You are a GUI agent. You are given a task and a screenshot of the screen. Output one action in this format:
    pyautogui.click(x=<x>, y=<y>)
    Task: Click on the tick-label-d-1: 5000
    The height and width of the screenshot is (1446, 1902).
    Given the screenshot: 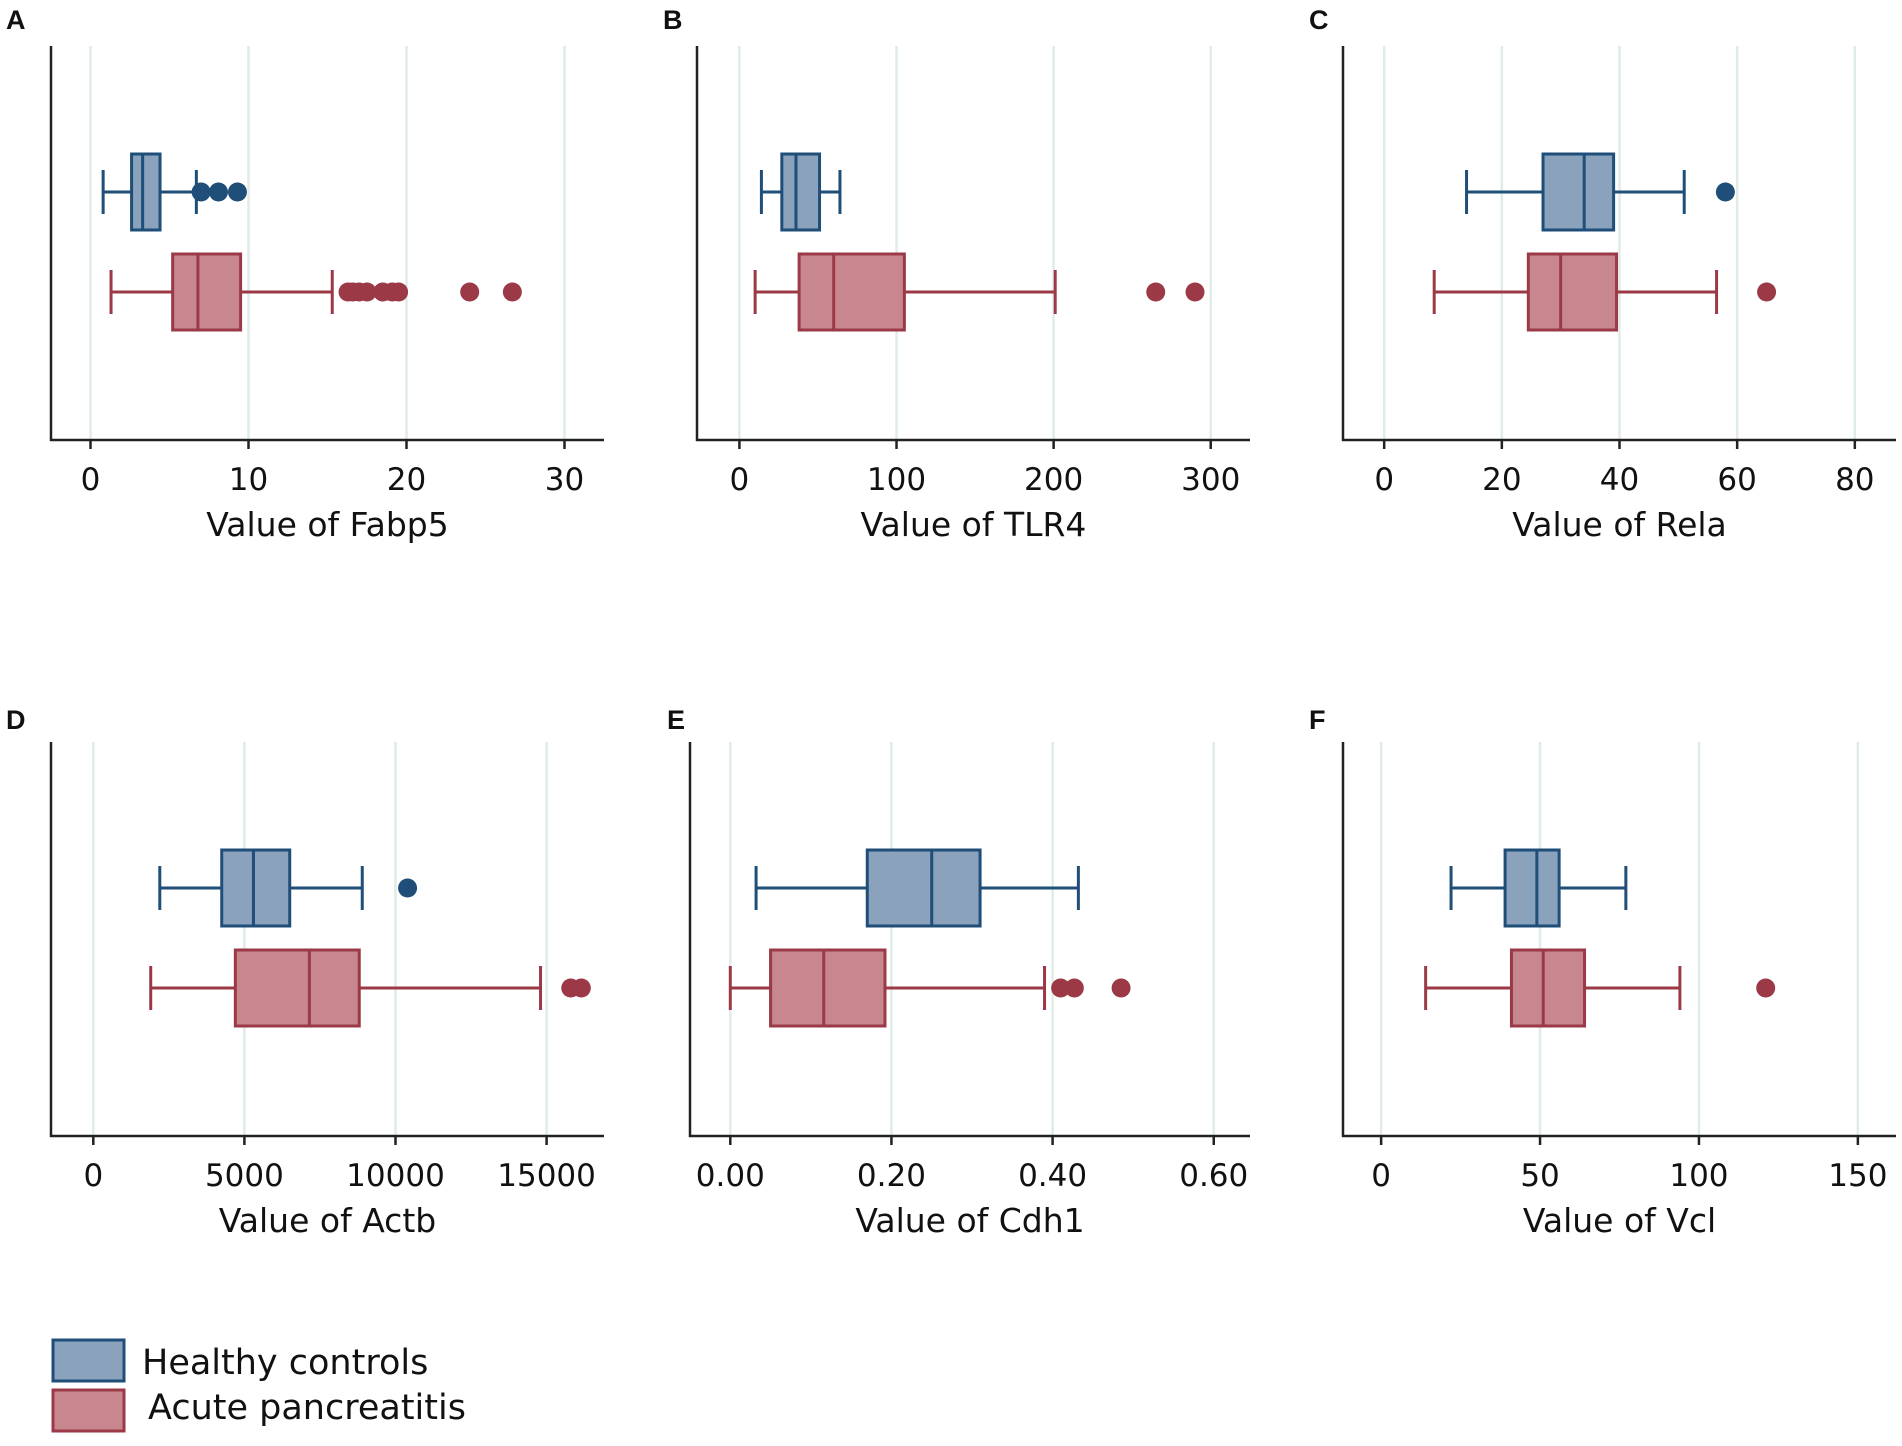 What is the action you would take?
    pyautogui.click(x=244, y=1176)
    